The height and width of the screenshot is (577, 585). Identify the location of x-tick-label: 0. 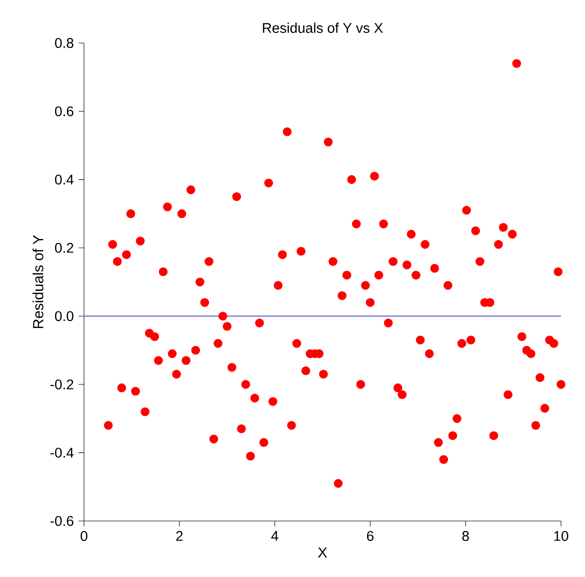
(84, 536).